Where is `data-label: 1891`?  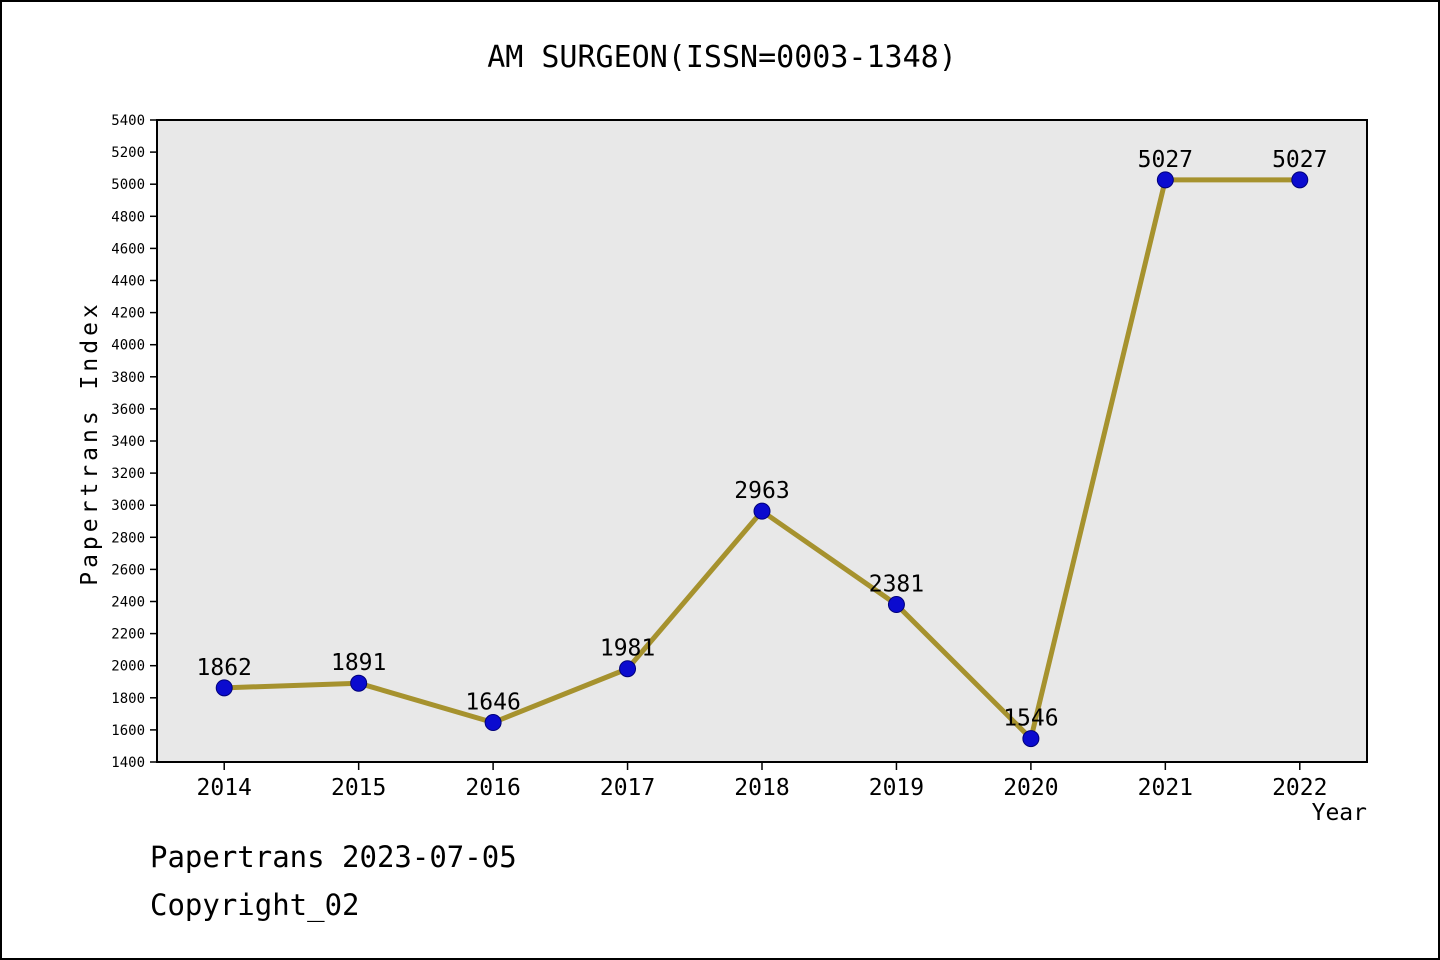
data-label: 1891 is located at coordinates (358, 663).